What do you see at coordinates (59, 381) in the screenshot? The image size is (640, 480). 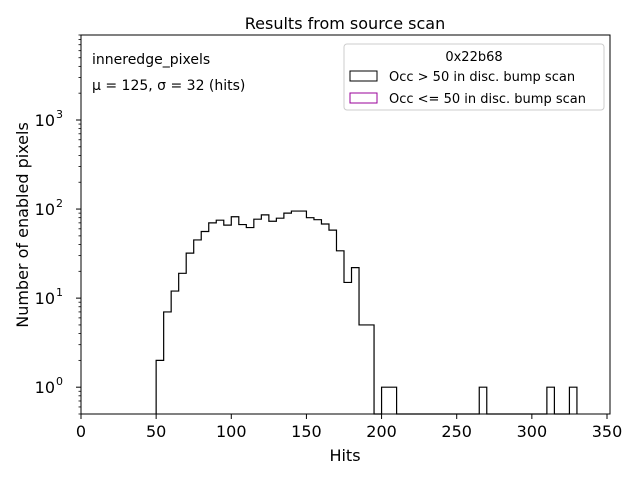 I see `y-tick-exponent: 0` at bounding box center [59, 381].